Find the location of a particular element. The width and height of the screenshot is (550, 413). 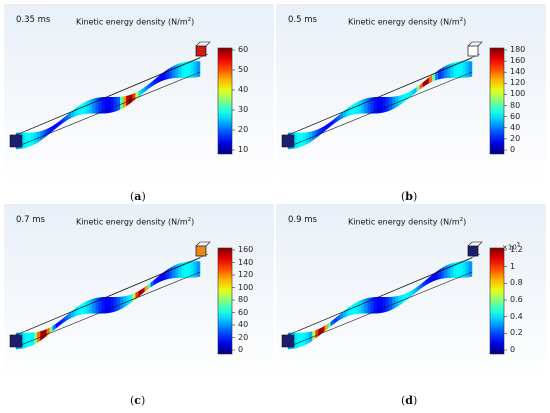

caption-a: (a) is located at coordinates (138, 196).